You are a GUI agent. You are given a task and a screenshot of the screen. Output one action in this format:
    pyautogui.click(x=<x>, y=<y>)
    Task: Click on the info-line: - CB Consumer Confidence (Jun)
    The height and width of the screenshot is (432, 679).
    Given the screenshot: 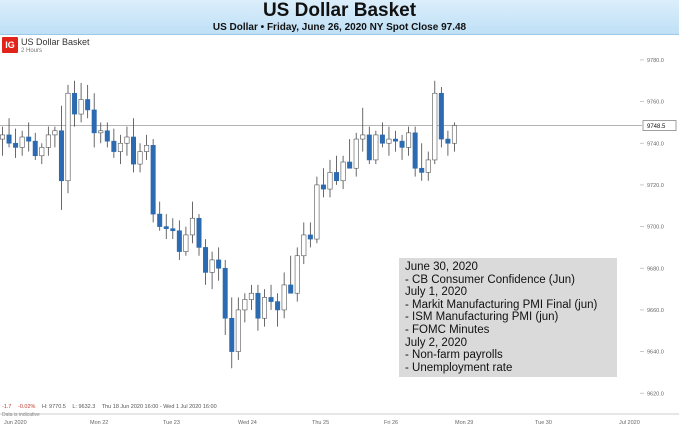 What is the action you would take?
    pyautogui.click(x=490, y=279)
    